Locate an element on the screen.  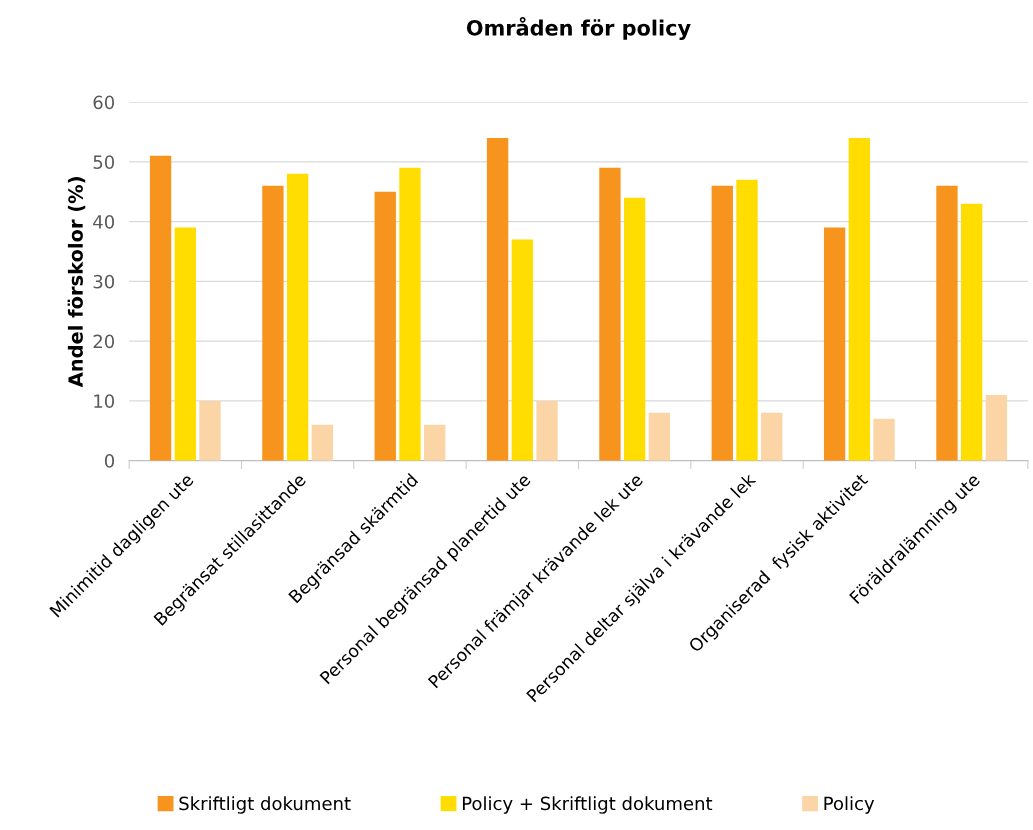
y-tick-label: 60 is located at coordinates (104, 102).